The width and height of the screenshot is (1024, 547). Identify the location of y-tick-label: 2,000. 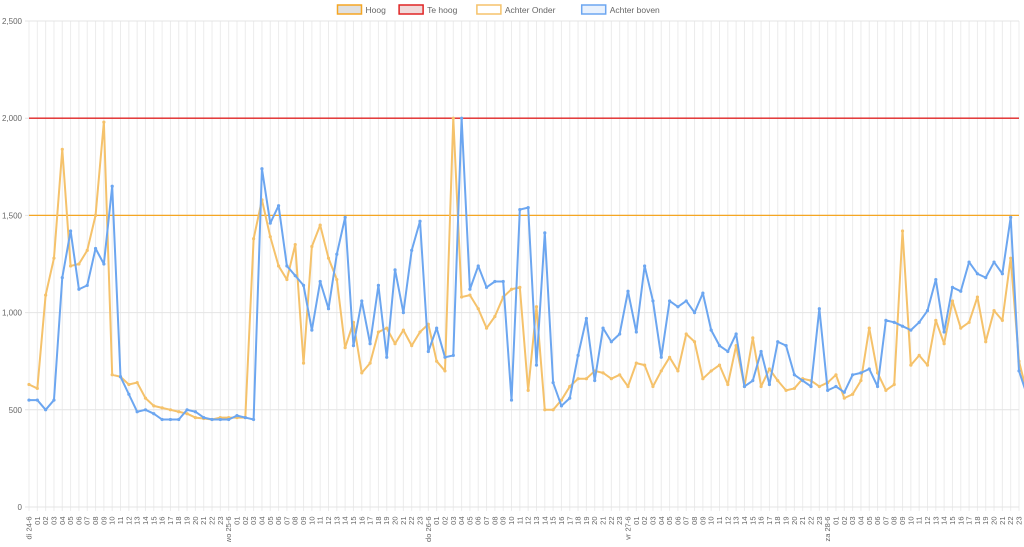
(12, 118).